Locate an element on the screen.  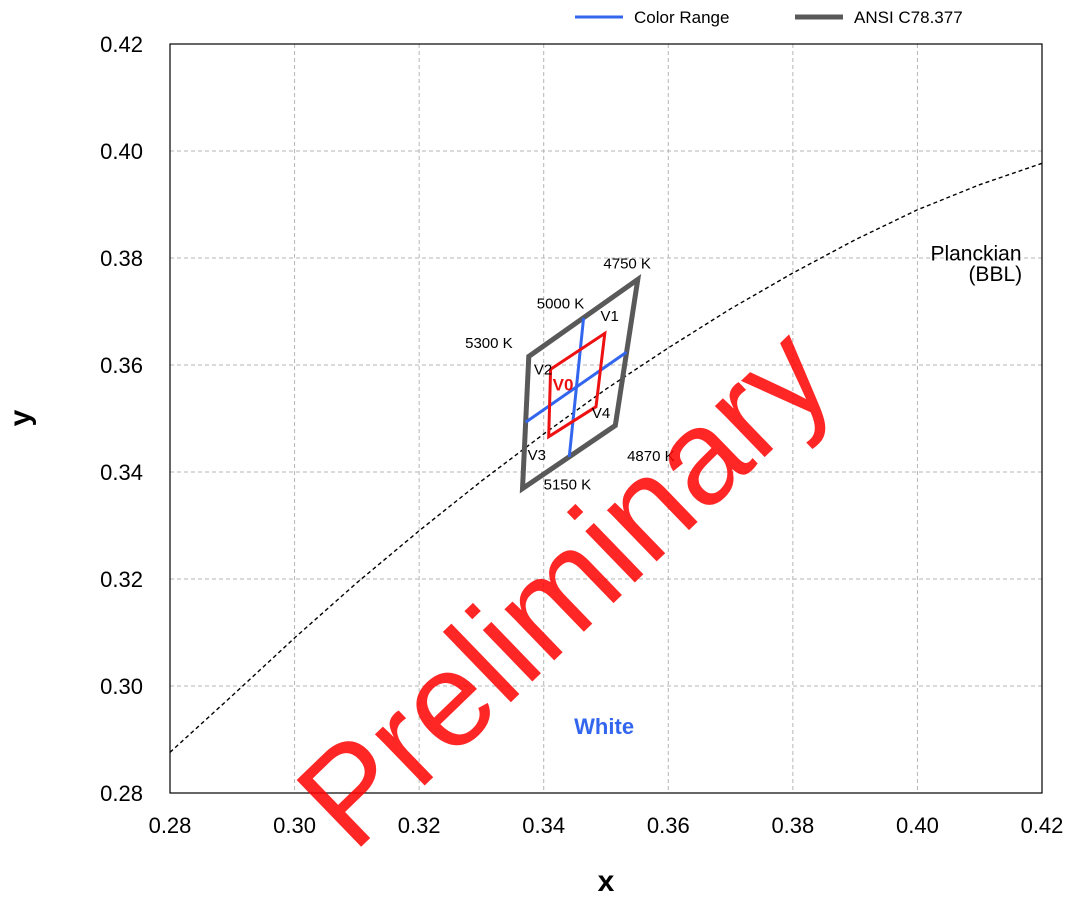
v0-bin-quadrangle is located at coordinates (577, 385).